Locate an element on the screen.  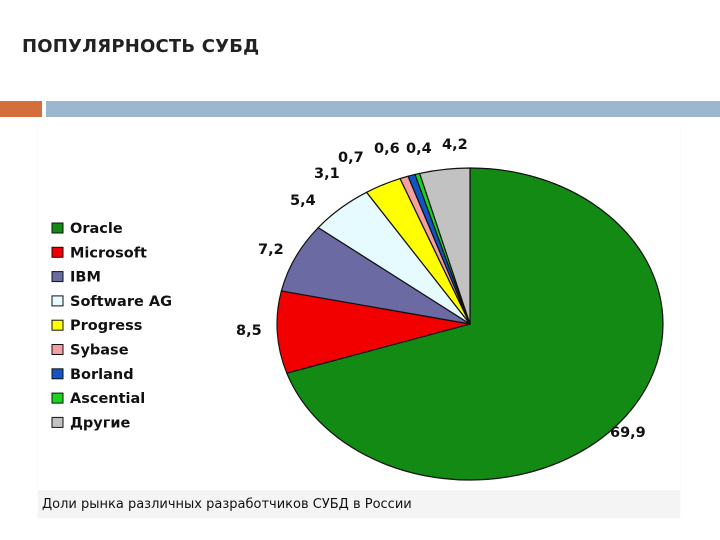
legend-label-другие: Другие is located at coordinates (100, 423).